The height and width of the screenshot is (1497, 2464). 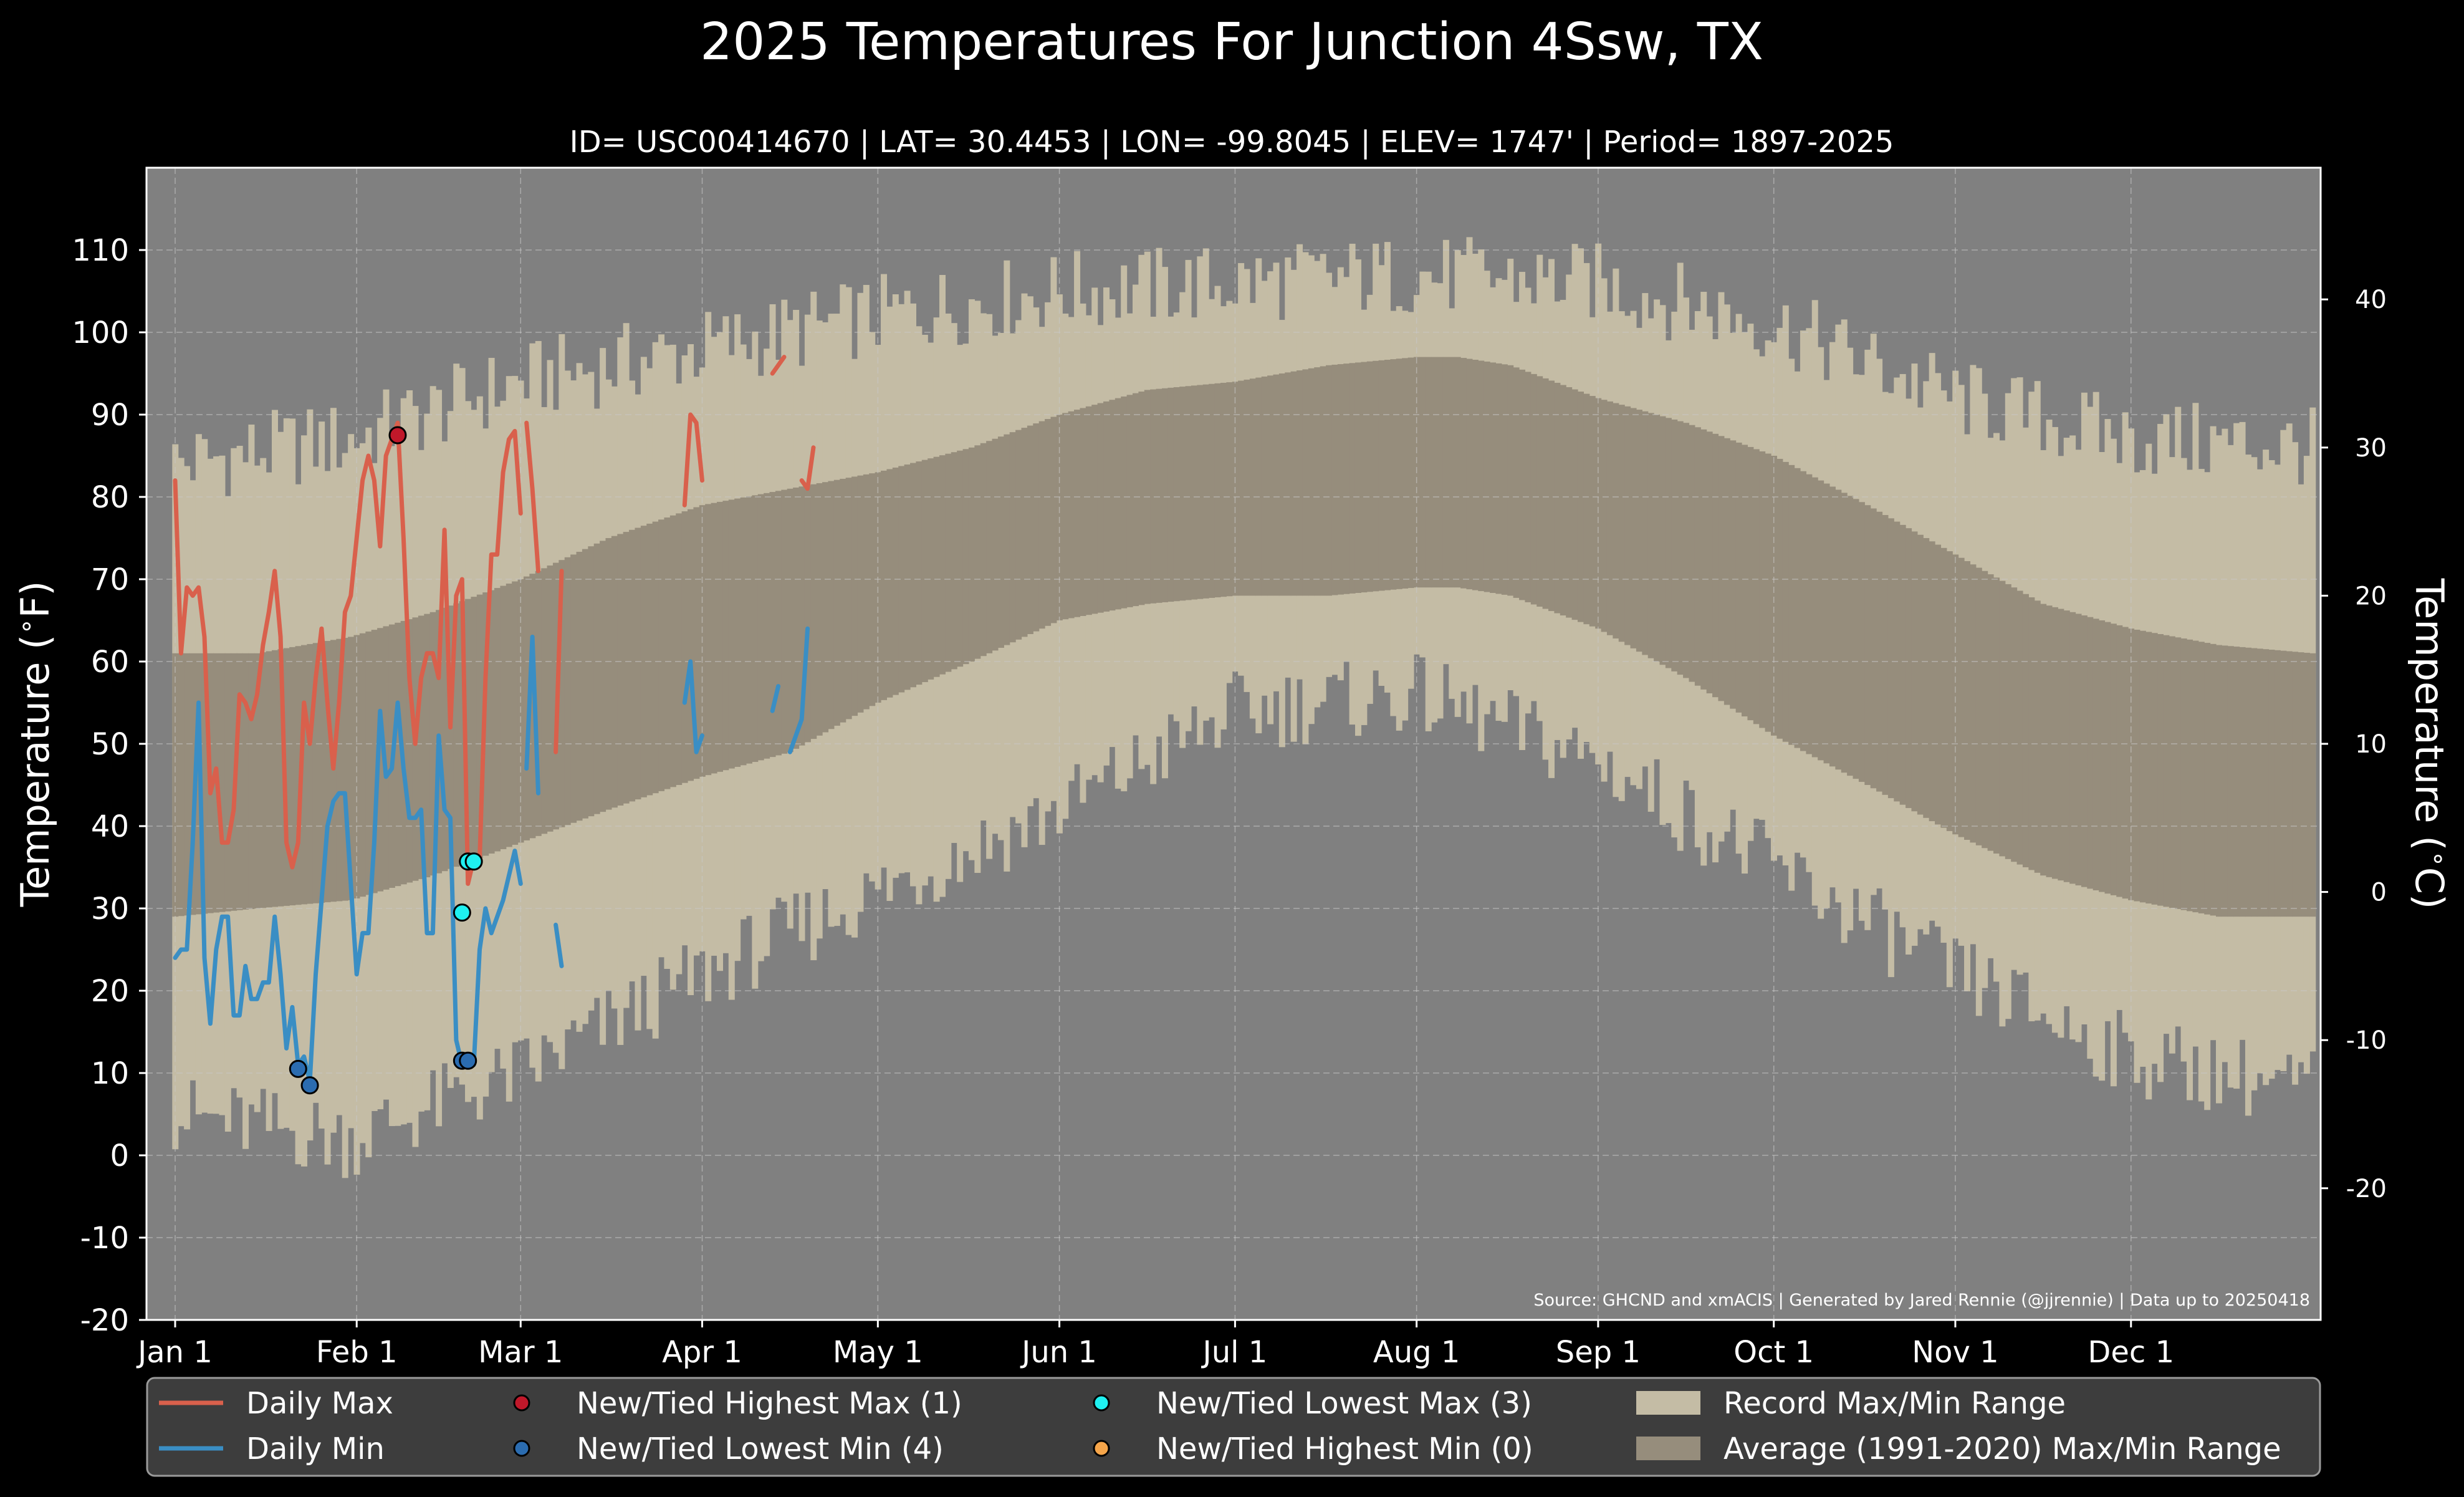 What do you see at coordinates (100, 332) in the screenshot?
I see `y-tick-label: 100` at bounding box center [100, 332].